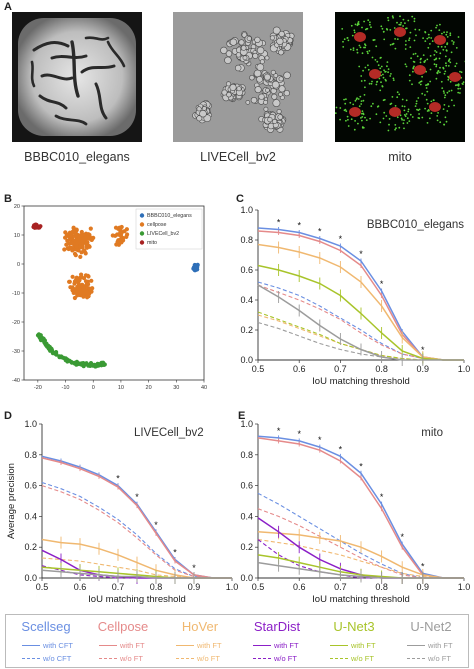 The height and width of the screenshot is (669, 474). Describe the element at coordinates (464, 369) in the screenshot. I see `x-tick-label: 1.0` at that location.